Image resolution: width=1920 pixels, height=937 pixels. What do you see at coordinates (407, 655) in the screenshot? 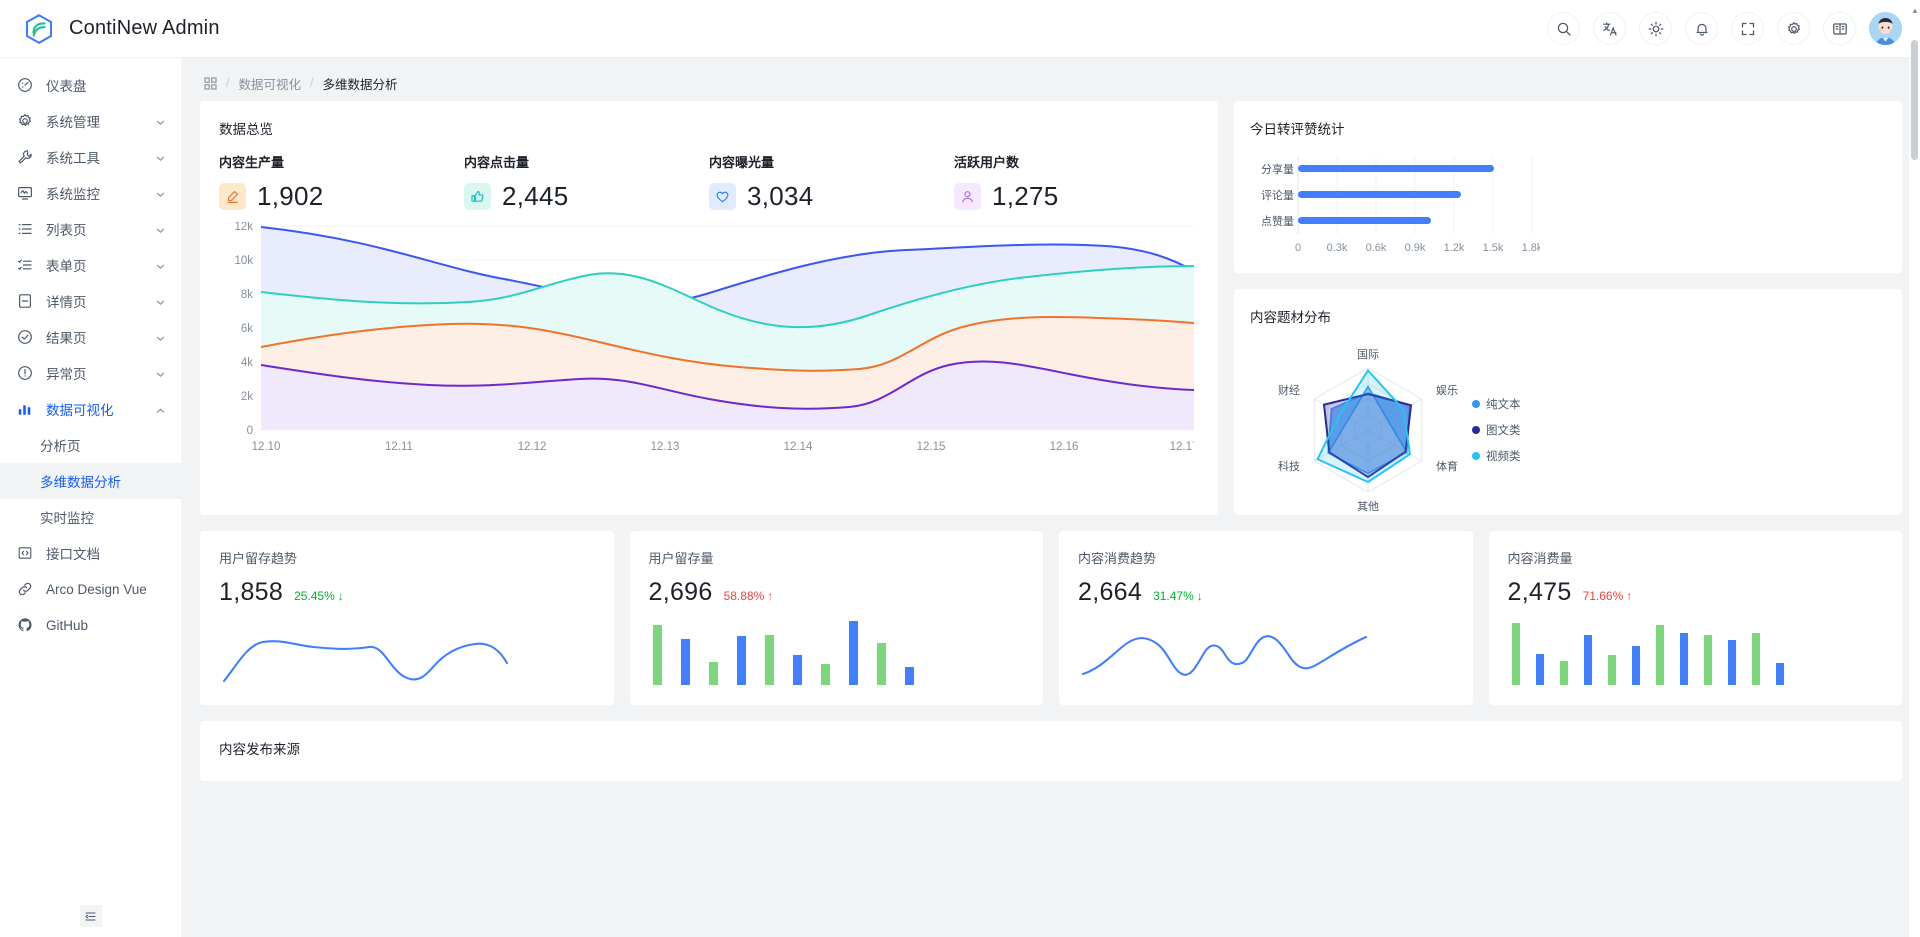
I see `mini-line-chart` at bounding box center [407, 655].